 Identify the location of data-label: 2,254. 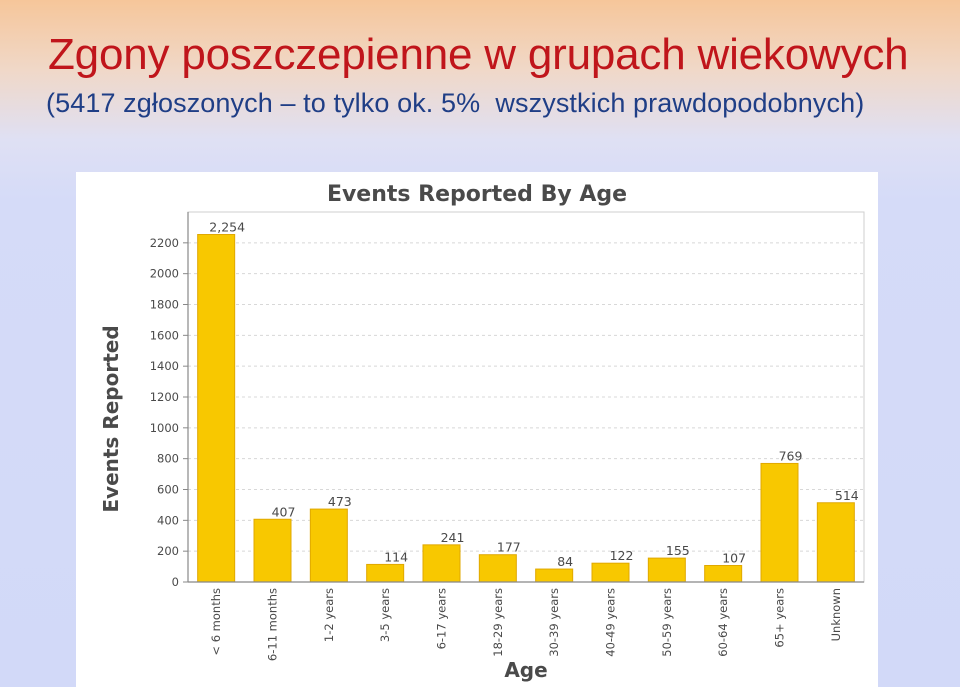
(227, 227).